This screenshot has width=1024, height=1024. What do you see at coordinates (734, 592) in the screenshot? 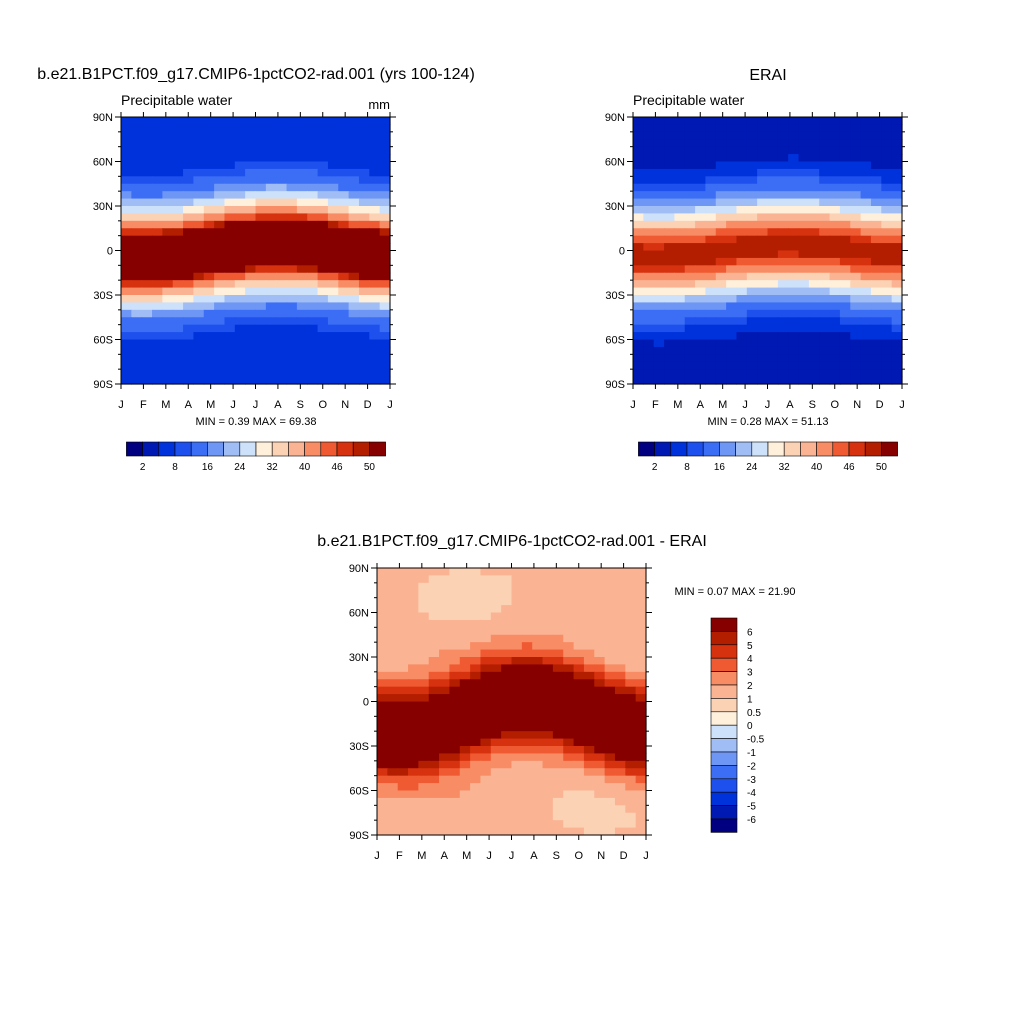
I see `difference-stats: MIN = 0.07 MAX = 21.90` at bounding box center [734, 592].